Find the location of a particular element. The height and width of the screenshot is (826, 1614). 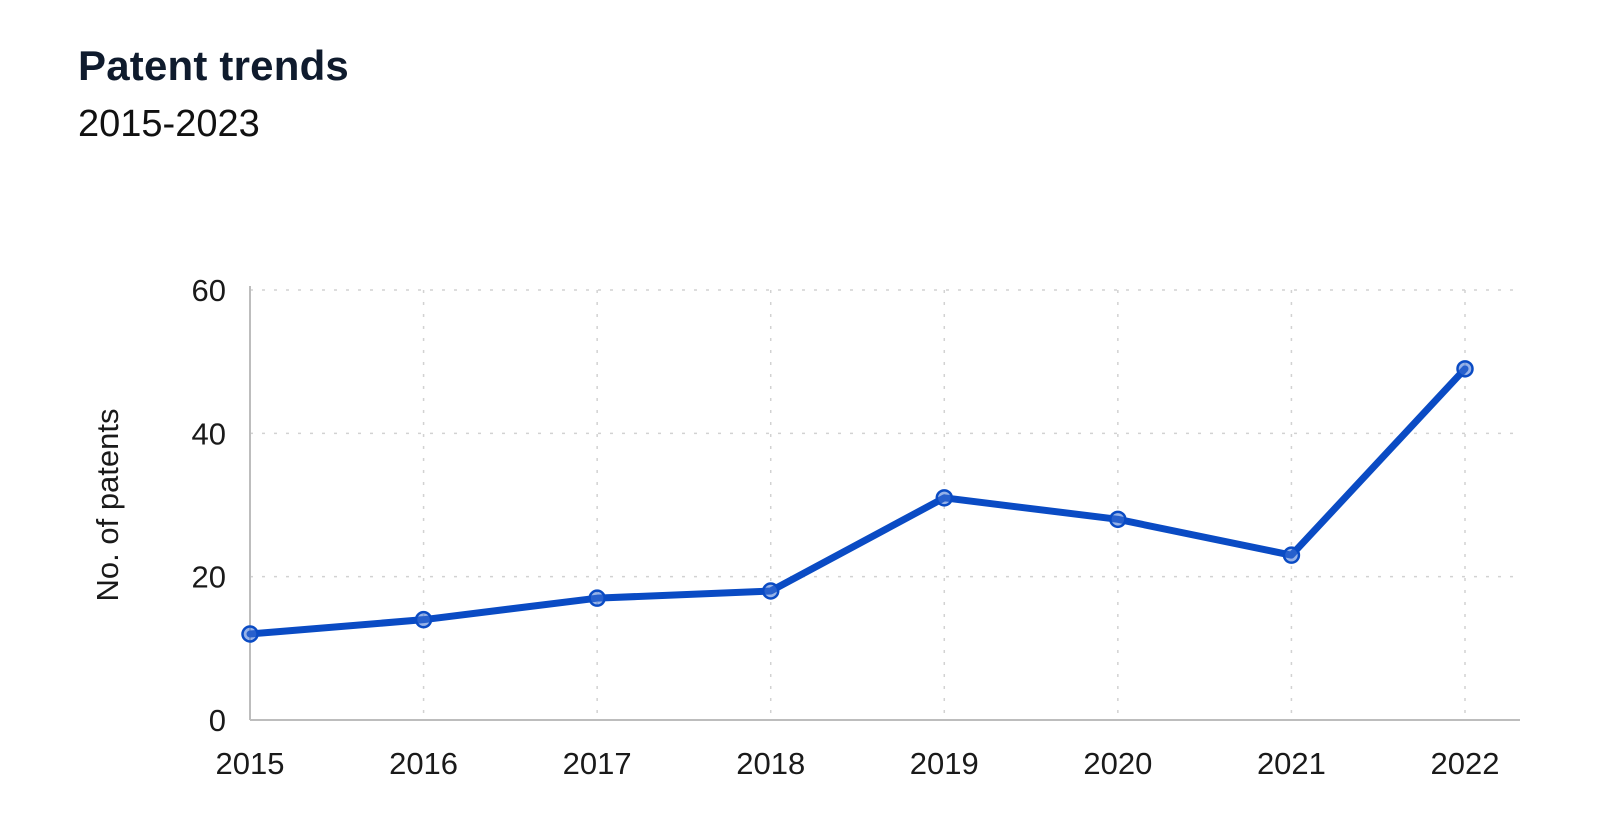

page-title: Patent trends is located at coordinates (213, 65).